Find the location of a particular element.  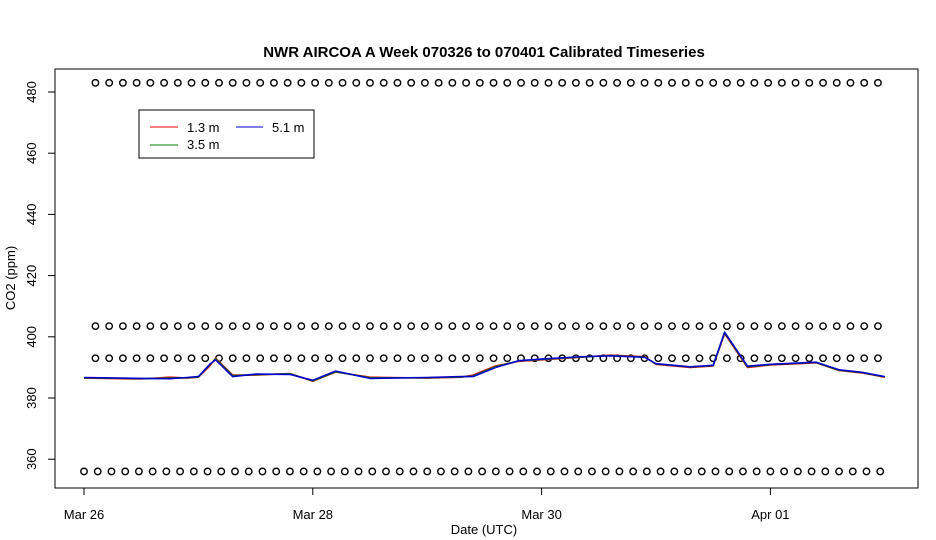

y-tick-label: 400 is located at coordinates (31, 337).